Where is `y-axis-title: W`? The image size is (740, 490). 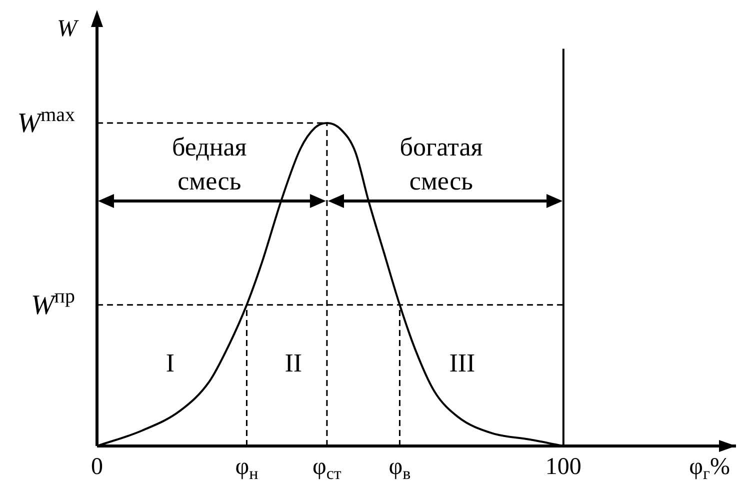 y-axis-title: W is located at coordinates (68, 29).